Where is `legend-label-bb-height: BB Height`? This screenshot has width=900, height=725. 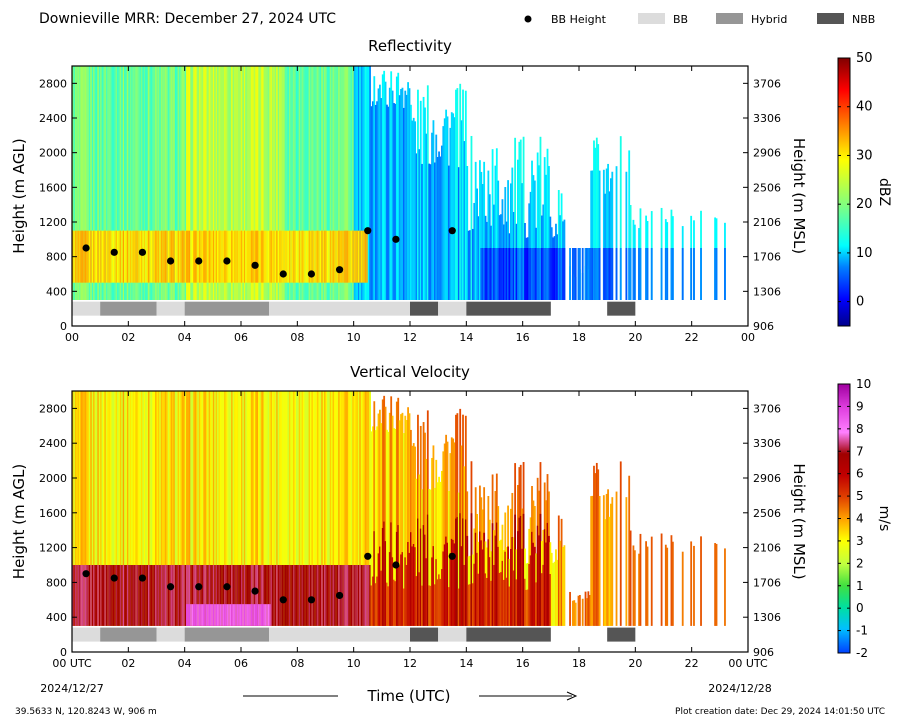
legend-label-bb-height: BB Height is located at coordinates (579, 19).